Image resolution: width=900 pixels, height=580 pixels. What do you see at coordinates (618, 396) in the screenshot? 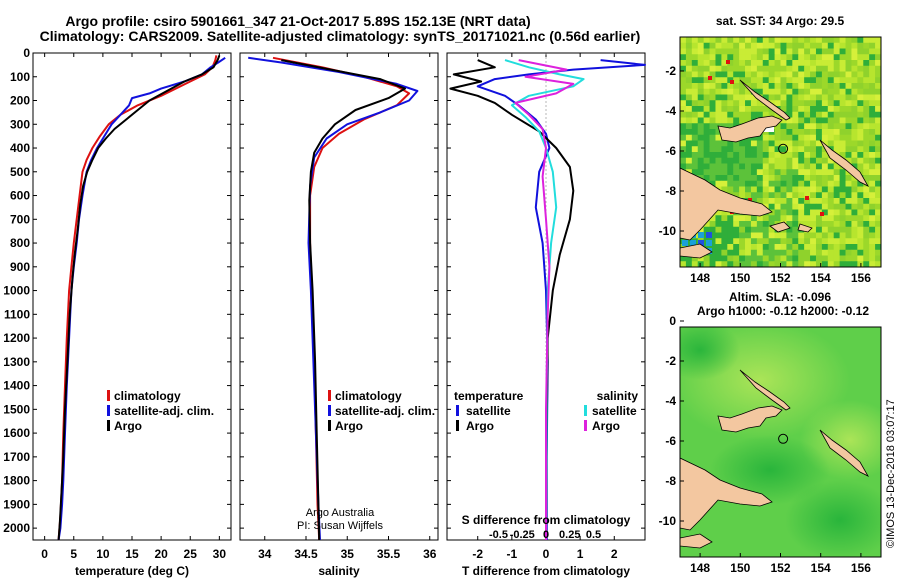
I see `legend-title-salinity: salinity` at bounding box center [618, 396].